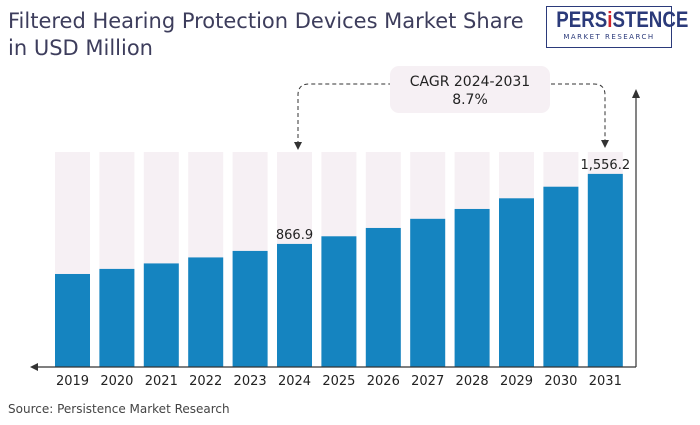  I want to click on bar-2021, so click(161, 315).